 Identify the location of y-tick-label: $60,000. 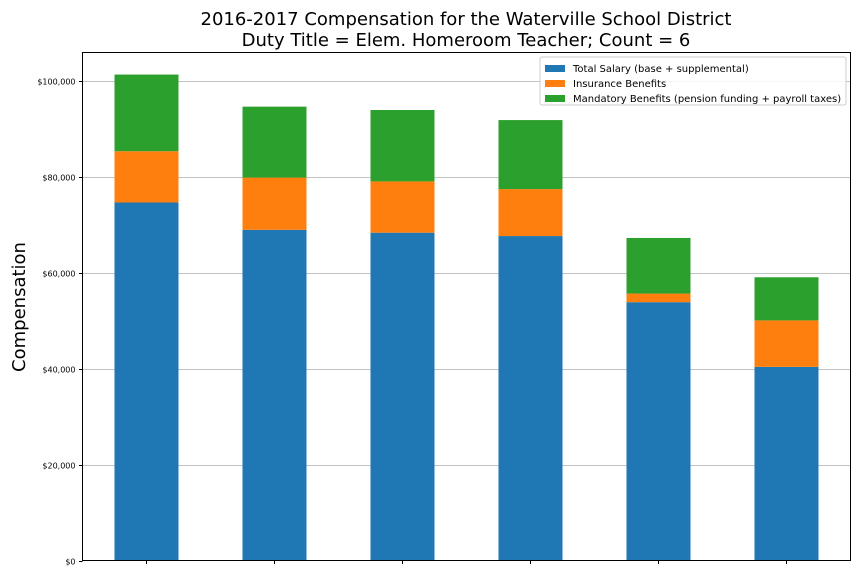
(58, 274).